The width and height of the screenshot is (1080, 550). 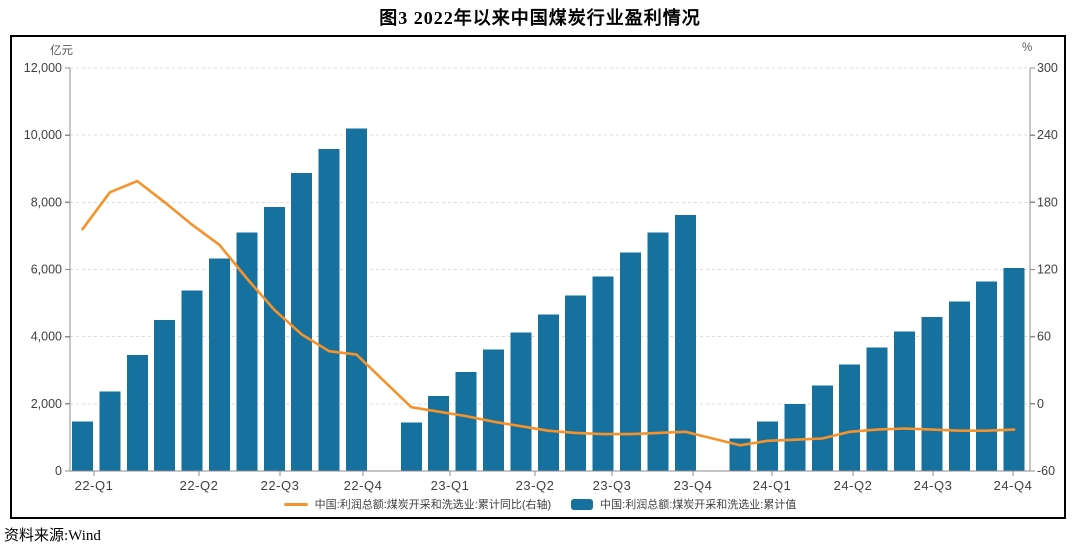 What do you see at coordinates (450, 485) in the screenshot?
I see `x-tick-label: 23-Q1` at bounding box center [450, 485].